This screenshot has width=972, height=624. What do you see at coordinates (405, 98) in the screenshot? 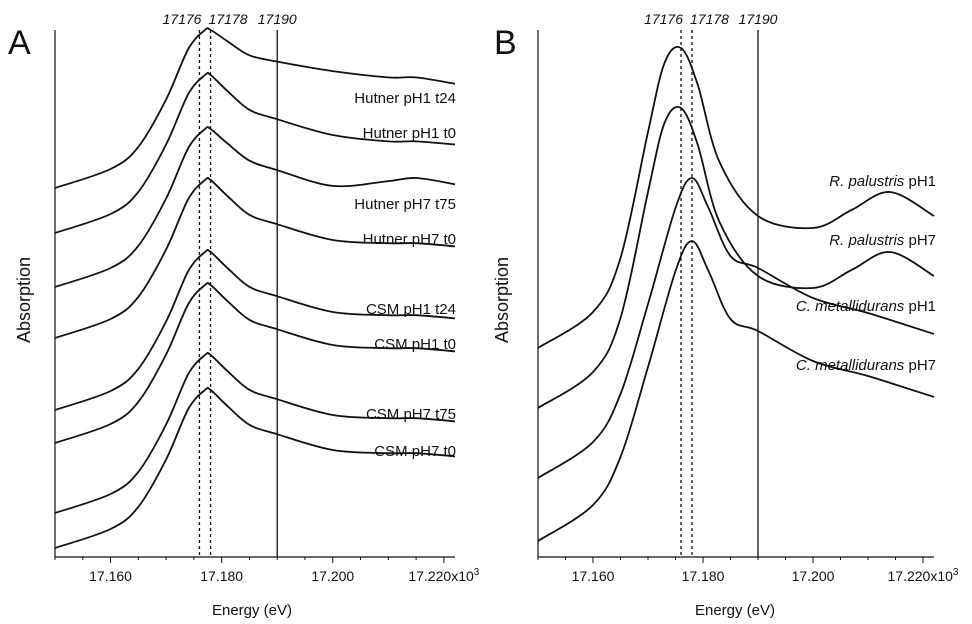
I see `series-label-1: Hutner pH1 t24` at bounding box center [405, 98].